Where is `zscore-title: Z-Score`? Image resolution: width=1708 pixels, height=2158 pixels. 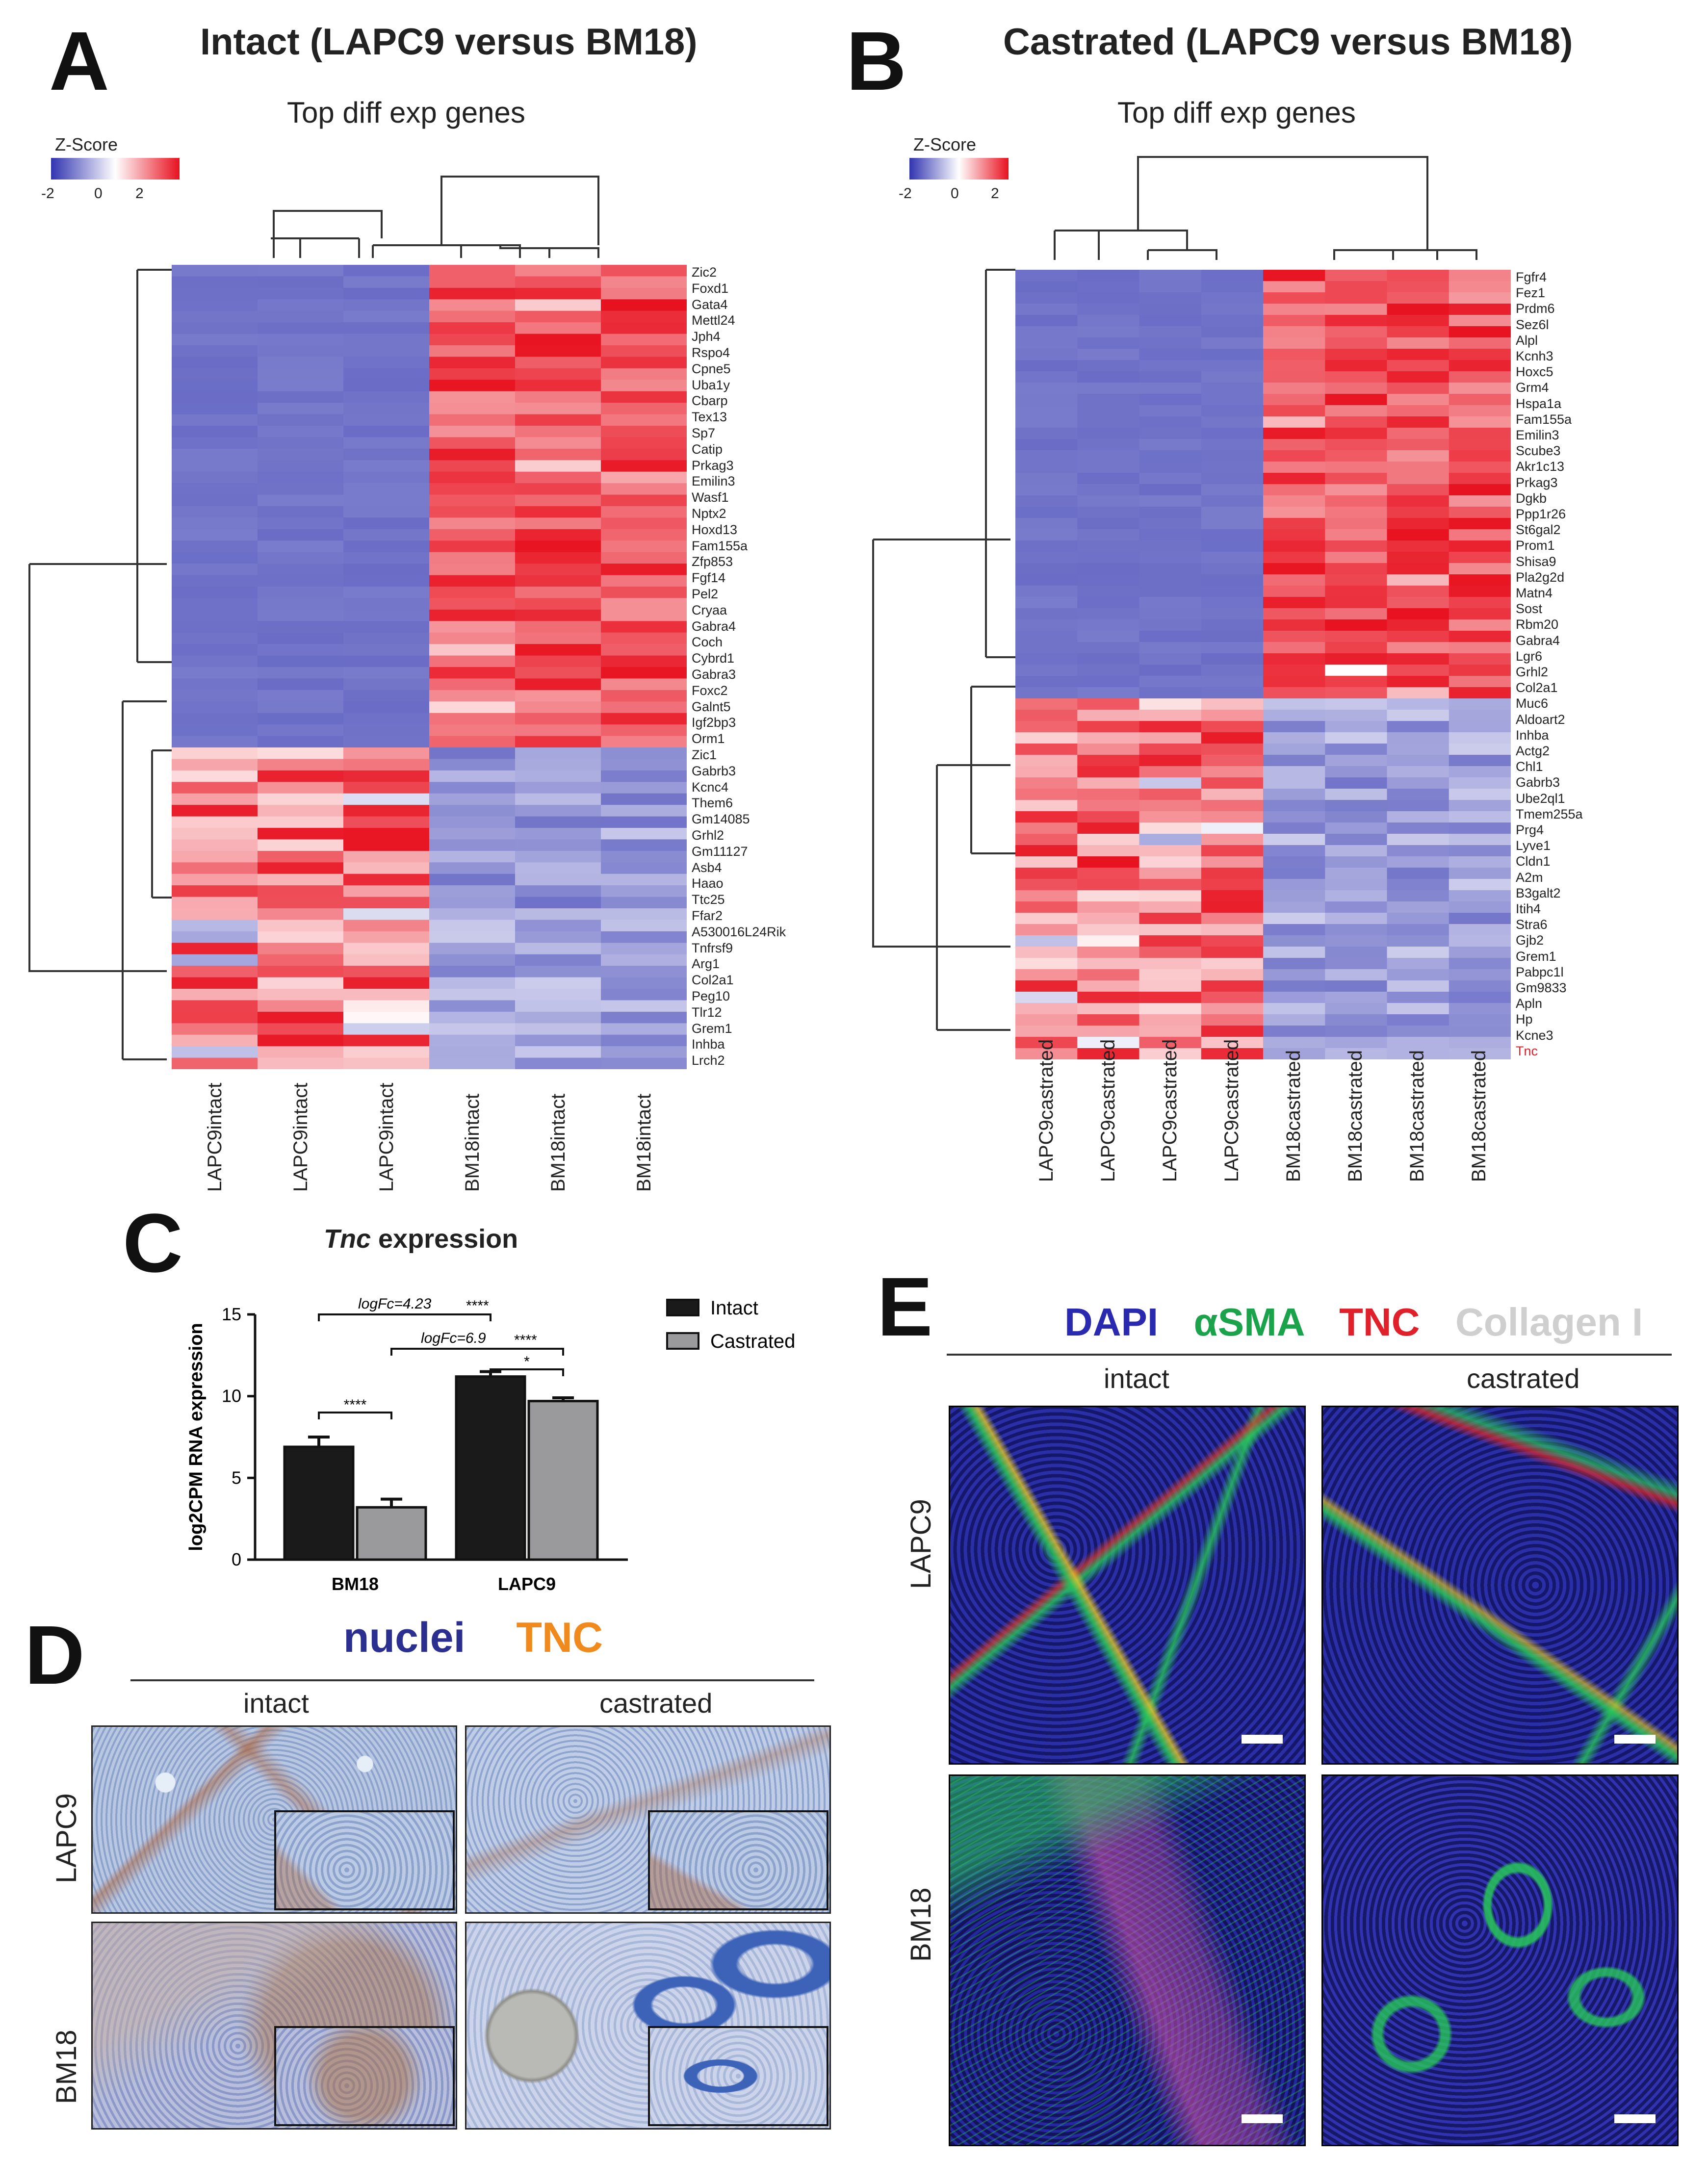 zscore-title: Z-Score is located at coordinates (945, 144).